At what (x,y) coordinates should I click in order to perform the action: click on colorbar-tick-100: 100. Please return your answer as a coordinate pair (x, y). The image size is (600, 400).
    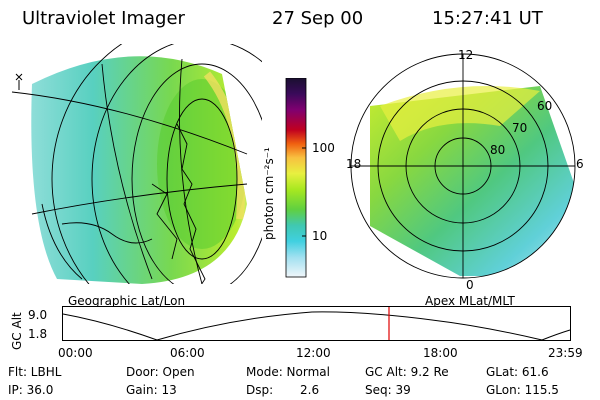
    Looking at the image, I should click on (323, 148).